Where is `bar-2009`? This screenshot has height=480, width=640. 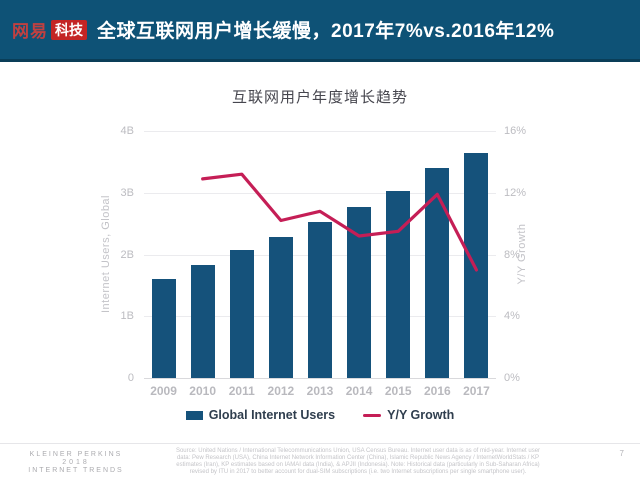
bar-2009 is located at coordinates (163, 328).